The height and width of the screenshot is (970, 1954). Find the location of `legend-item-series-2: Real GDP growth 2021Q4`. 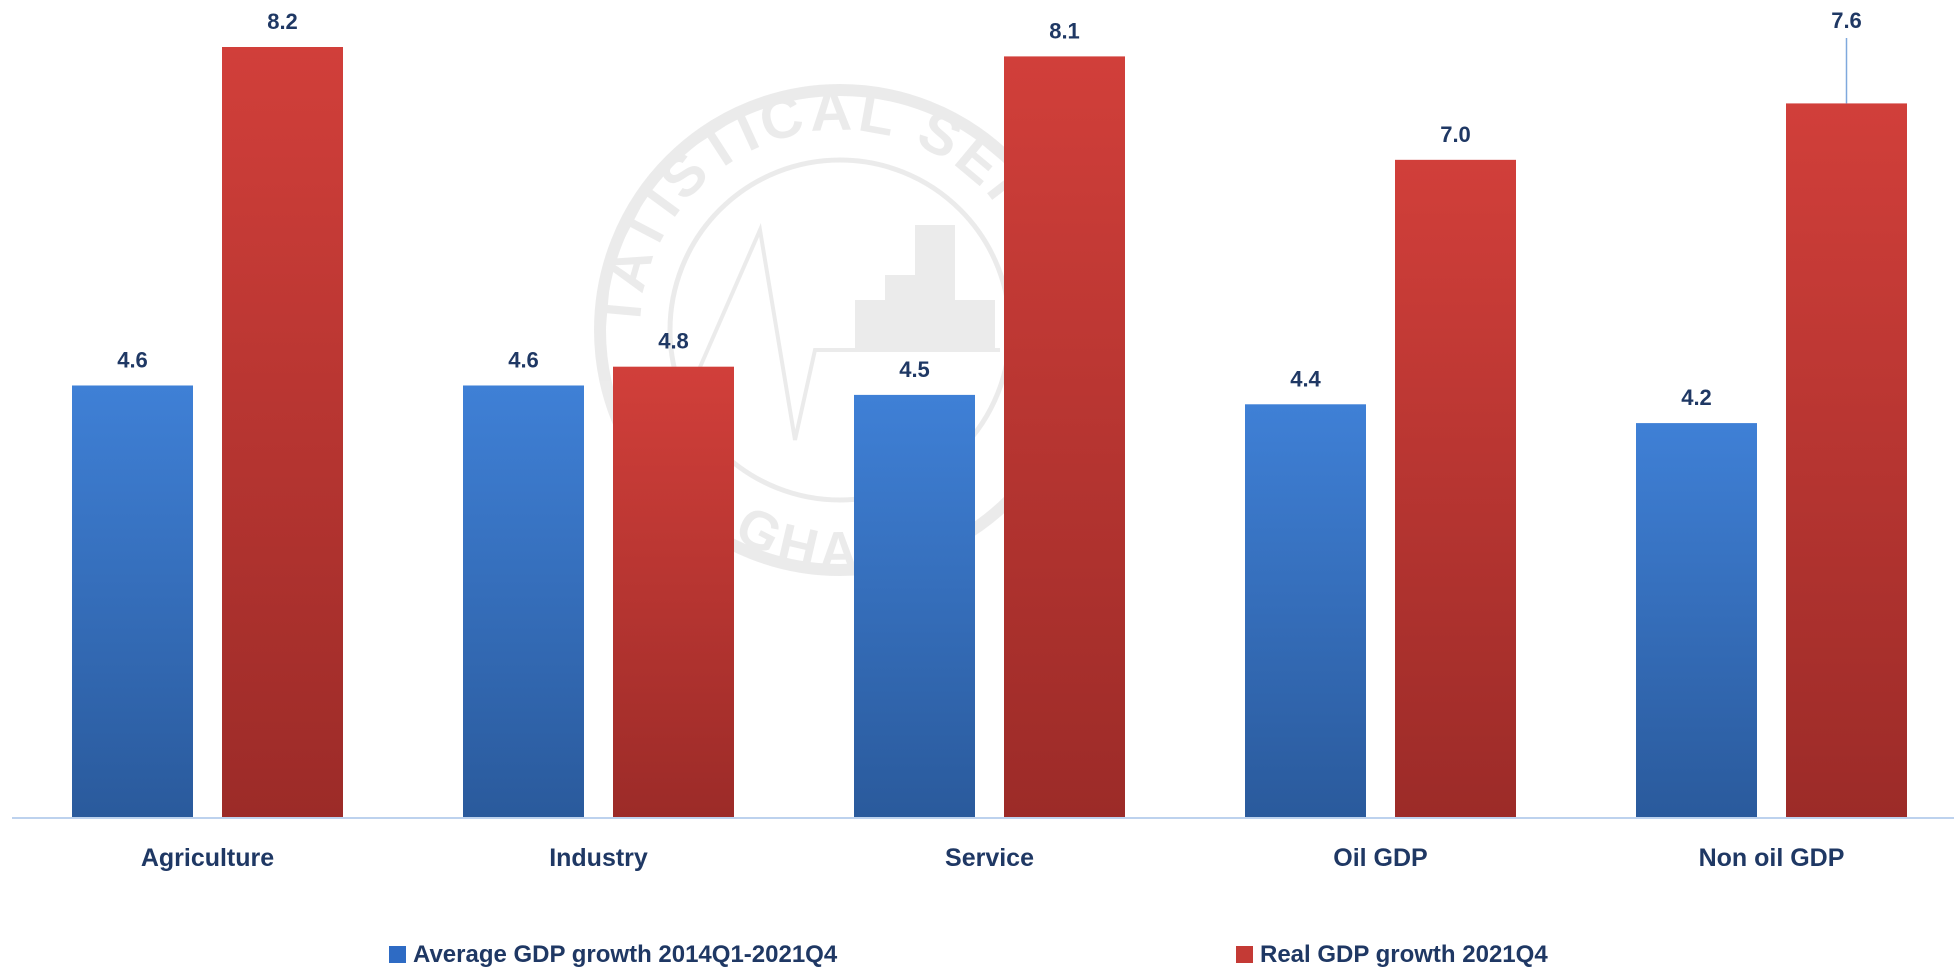

legend-item-series-2: Real GDP growth 2021Q4 is located at coordinates (1392, 954).